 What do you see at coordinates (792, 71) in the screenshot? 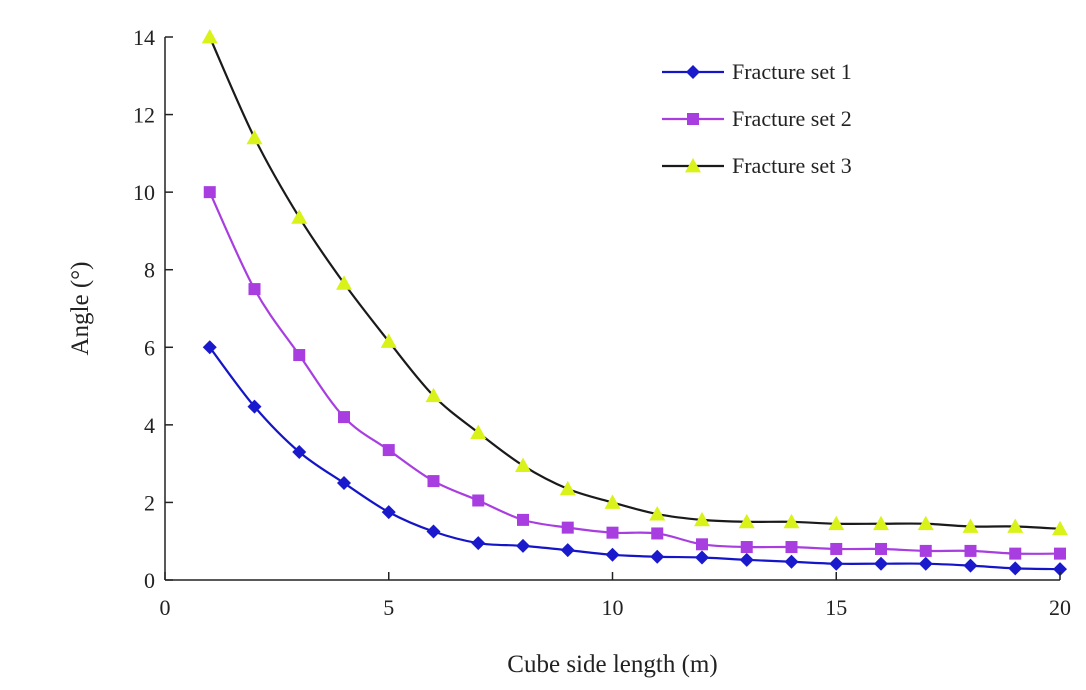
I see `legend-label: Fracture set 1` at bounding box center [792, 71].